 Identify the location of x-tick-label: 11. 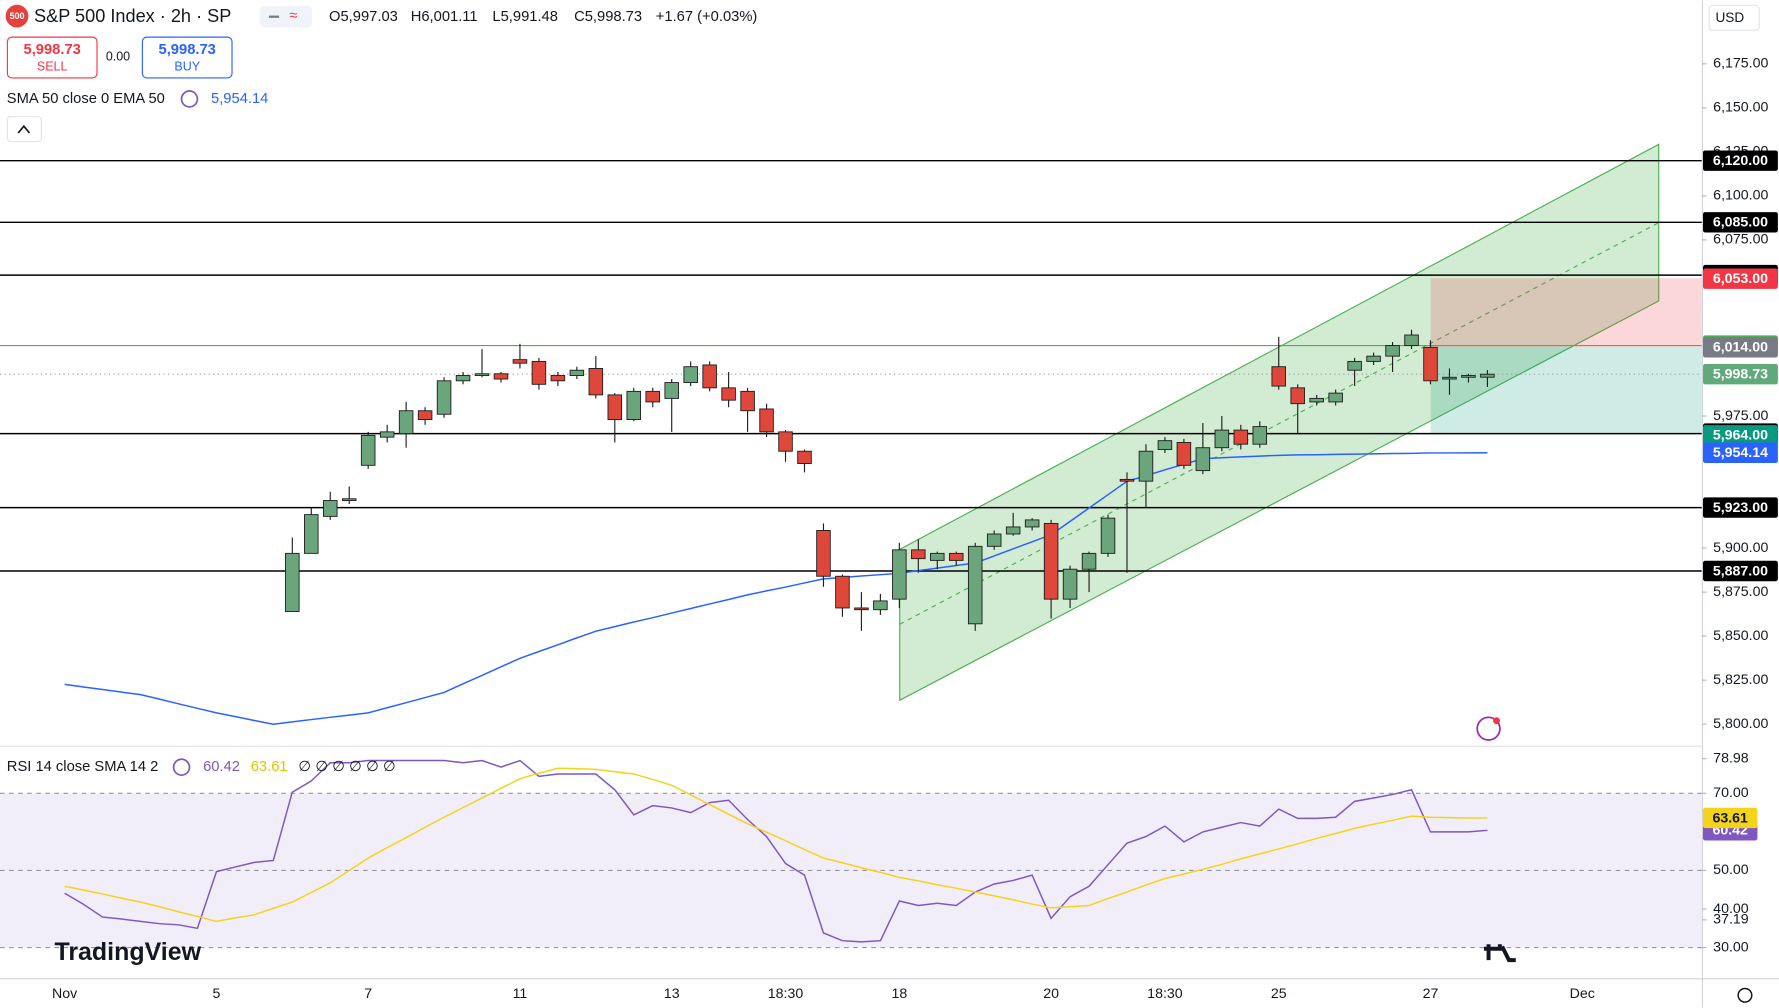
(520, 994).